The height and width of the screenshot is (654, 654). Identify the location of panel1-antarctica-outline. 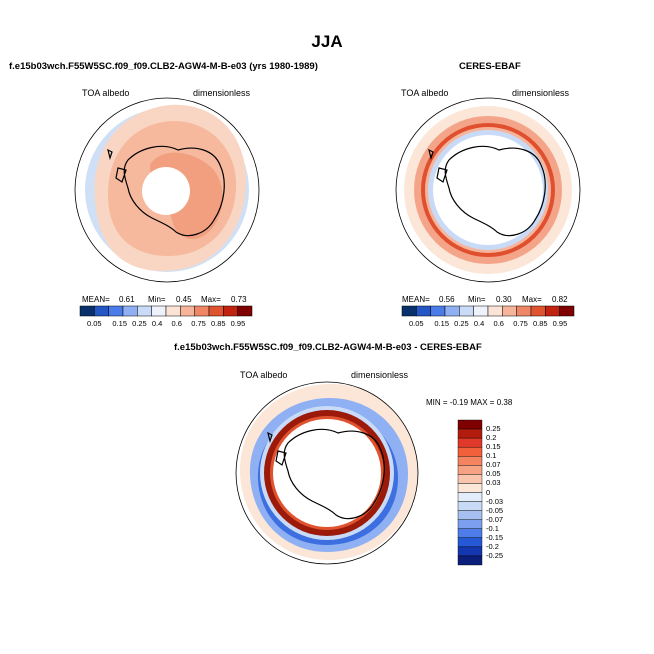
(166, 191).